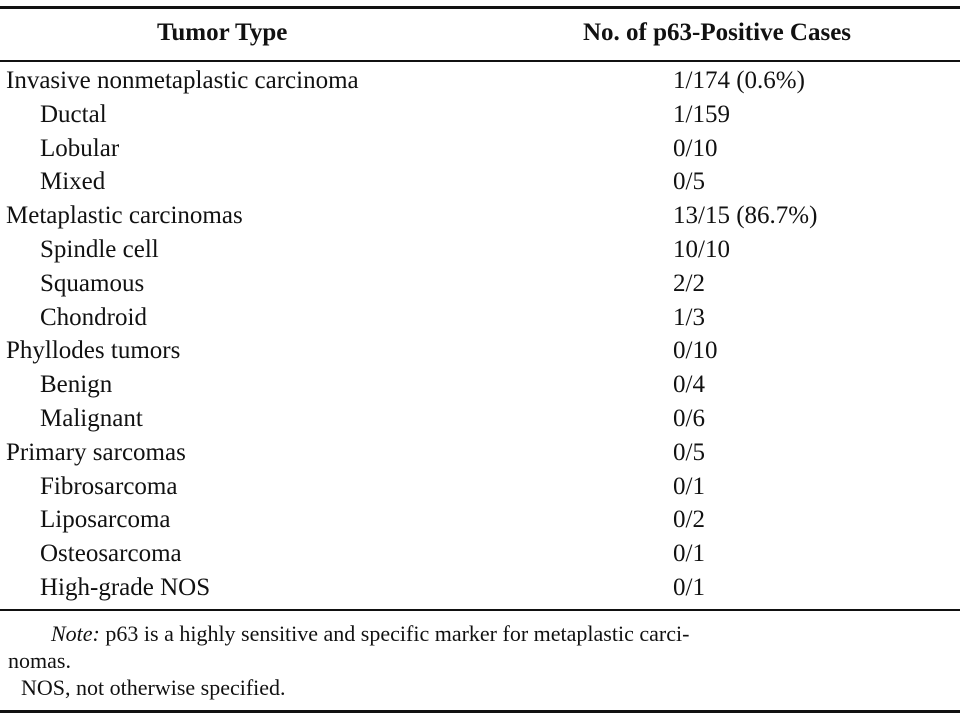  Describe the element at coordinates (93, 317) in the screenshot. I see `tumor-type-cell: Chondroid` at that location.